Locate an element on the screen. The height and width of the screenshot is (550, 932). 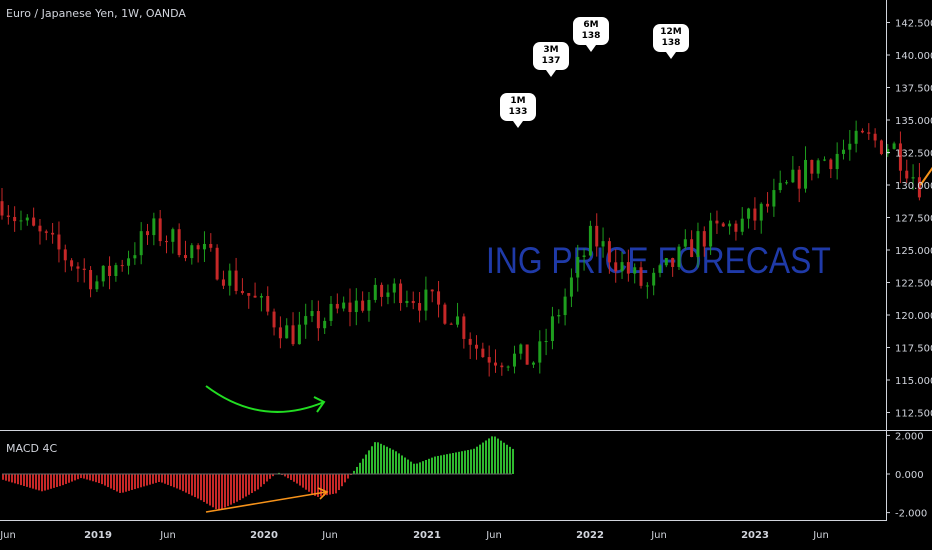
callout-3m-horizon: 3M is located at coordinates (551, 50).